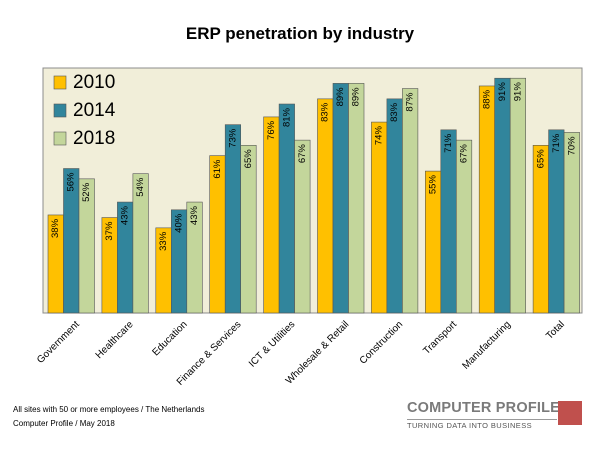 Image resolution: width=600 pixels, height=450 pixels. I want to click on category-label: Healthcare, so click(115, 340).